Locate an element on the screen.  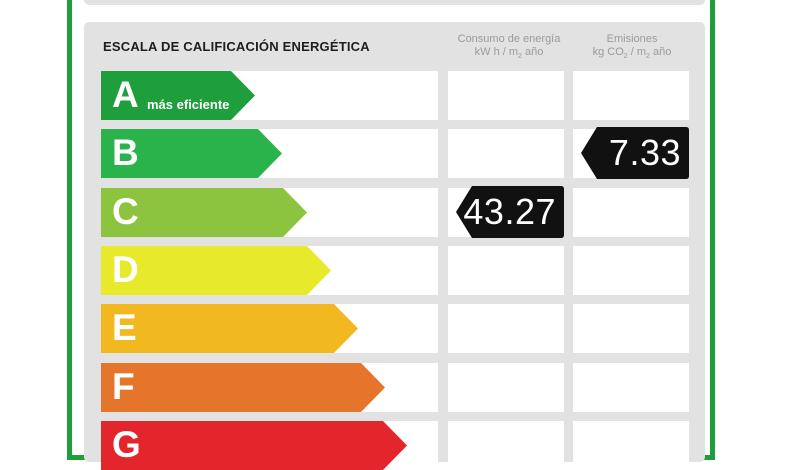
consumption-cell-d is located at coordinates (506, 270).